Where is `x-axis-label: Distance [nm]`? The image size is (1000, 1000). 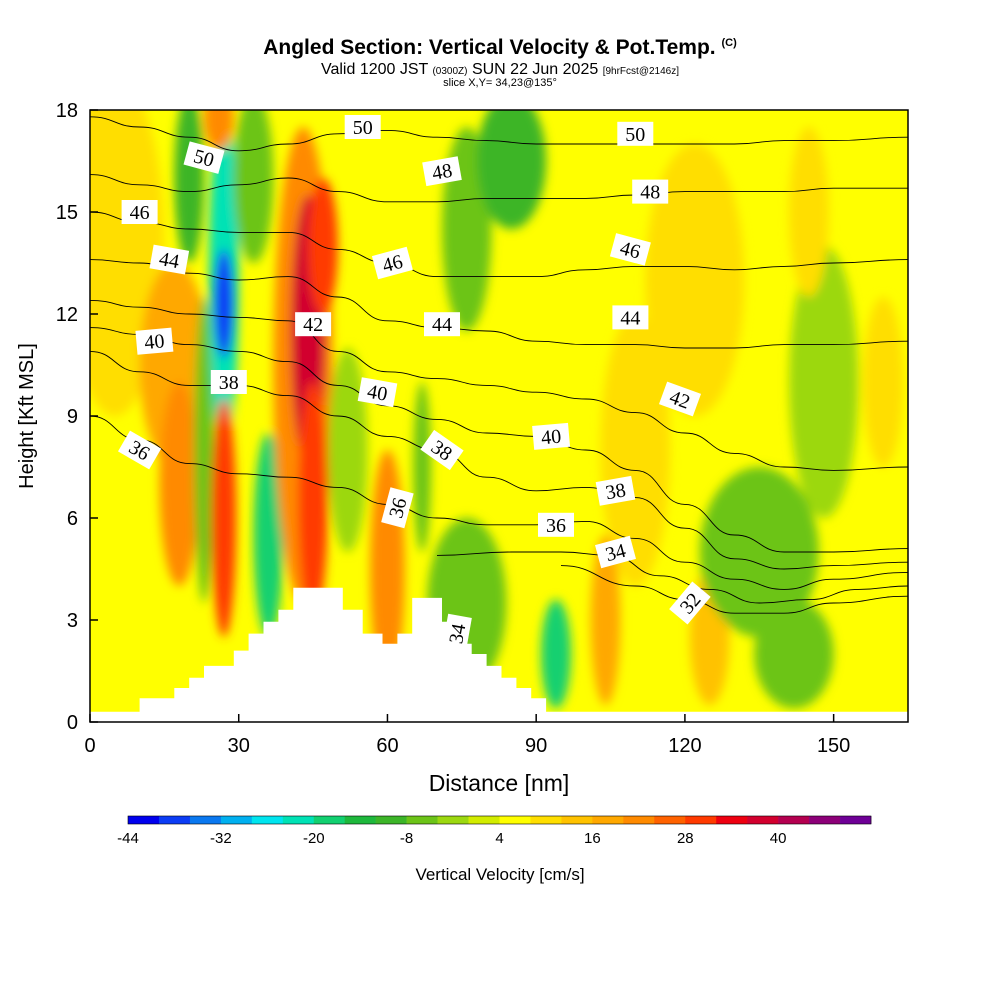
x-axis-label: Distance [nm] is located at coordinates (499, 783).